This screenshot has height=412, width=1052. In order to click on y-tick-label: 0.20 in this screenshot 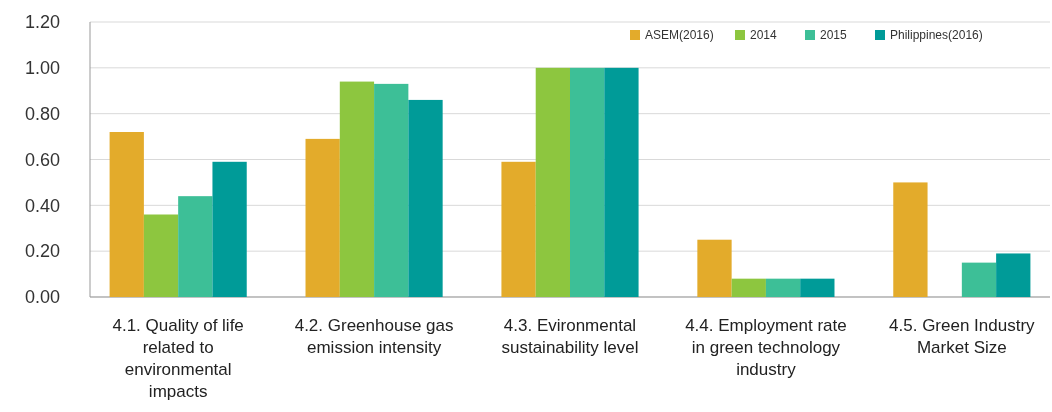, I will do `click(42, 251)`.